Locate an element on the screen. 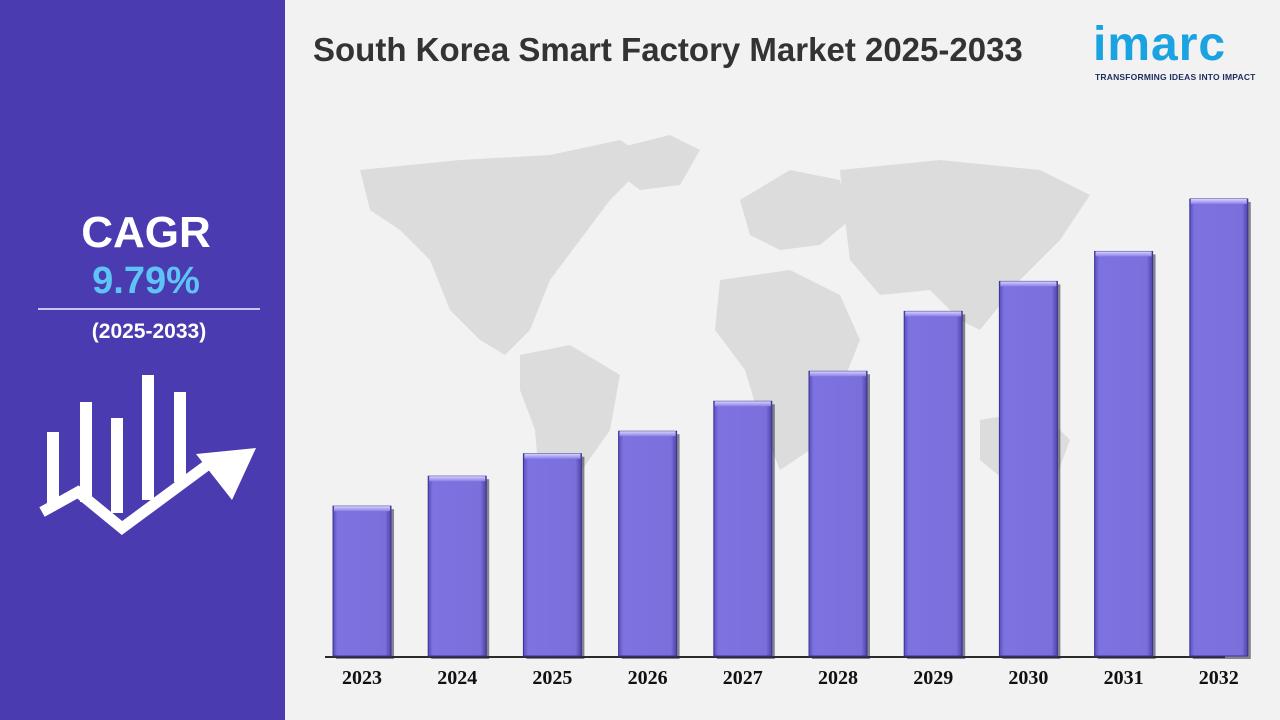 The width and height of the screenshot is (1280, 720). bar-rect-2029 is located at coordinates (933, 483).